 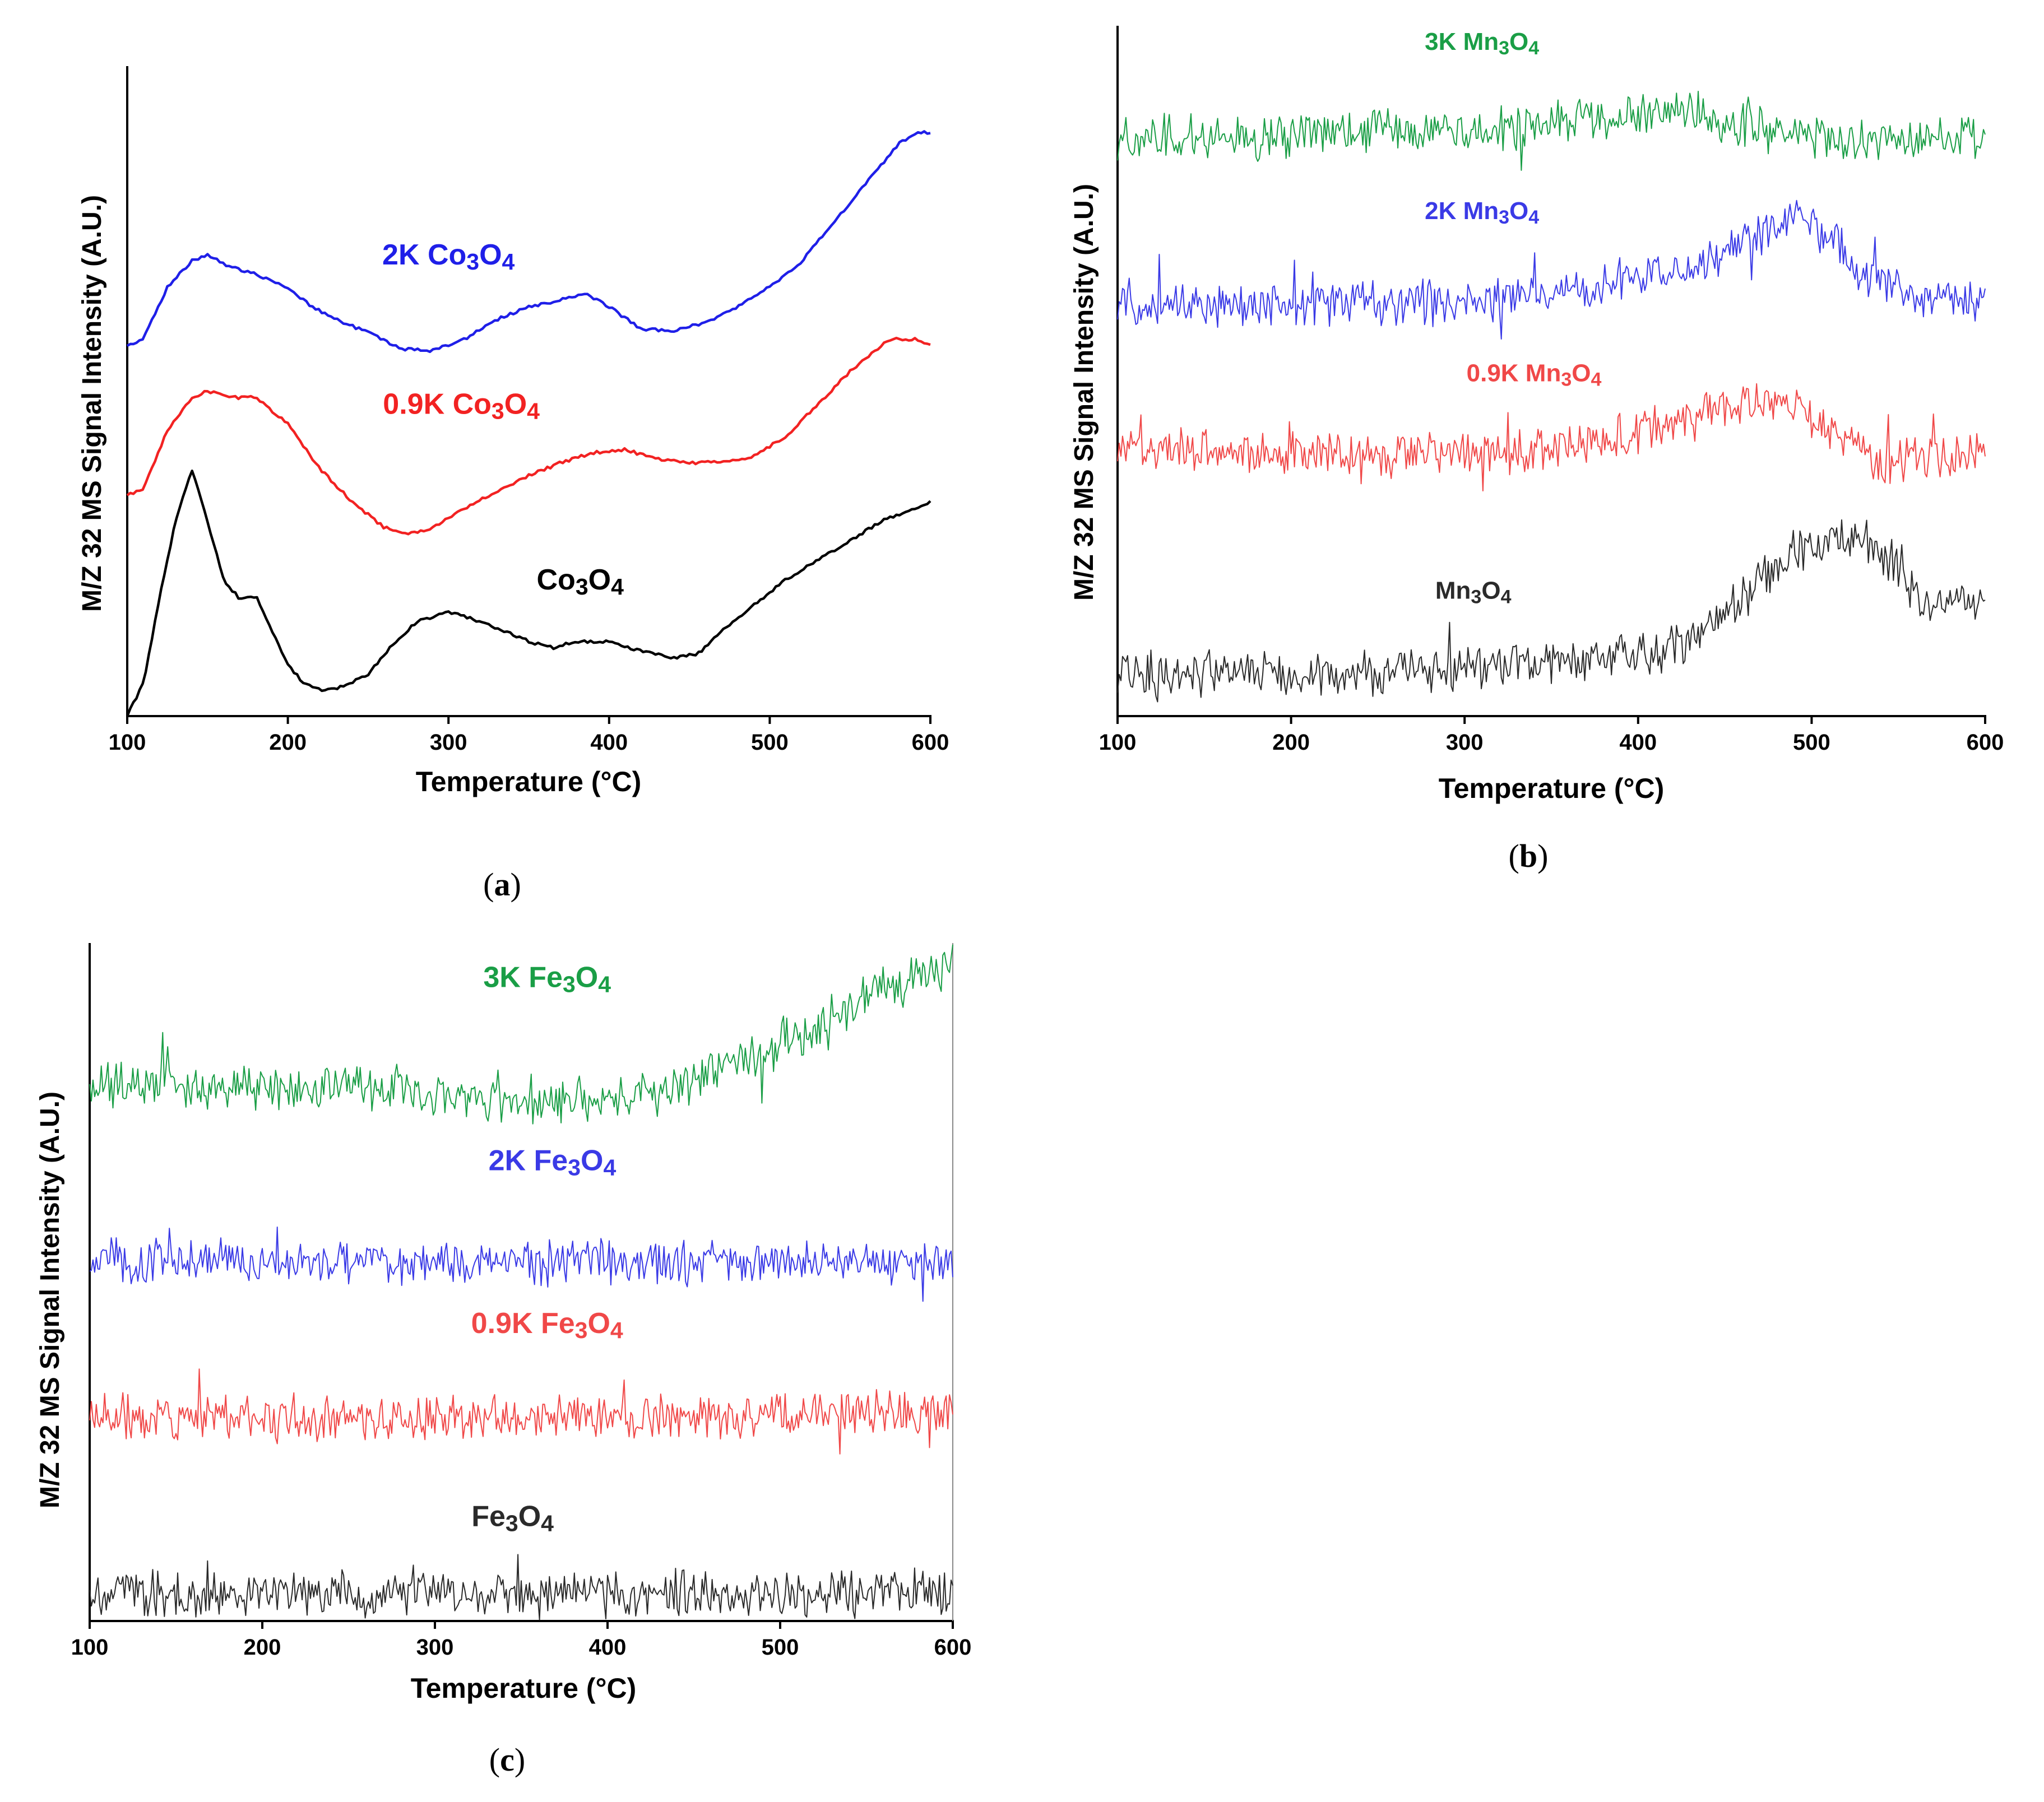 What do you see at coordinates (553, 1162) in the screenshot?
I see `panel-c-series-label: 2K Fe3O4` at bounding box center [553, 1162].